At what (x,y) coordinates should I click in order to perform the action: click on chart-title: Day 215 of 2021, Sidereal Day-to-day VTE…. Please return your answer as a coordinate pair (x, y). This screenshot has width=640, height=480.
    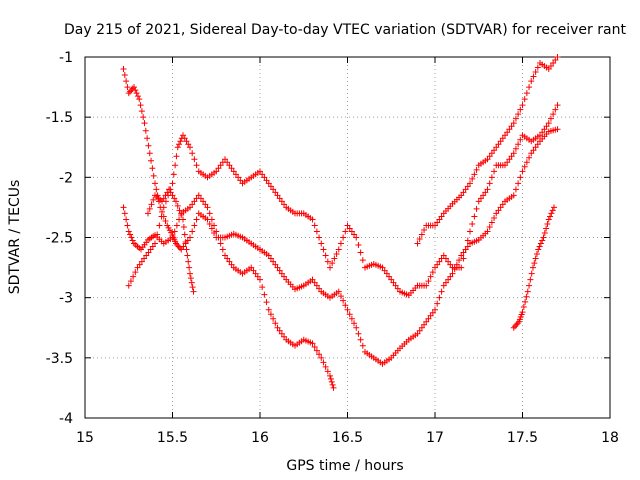
    Looking at the image, I should click on (345, 30).